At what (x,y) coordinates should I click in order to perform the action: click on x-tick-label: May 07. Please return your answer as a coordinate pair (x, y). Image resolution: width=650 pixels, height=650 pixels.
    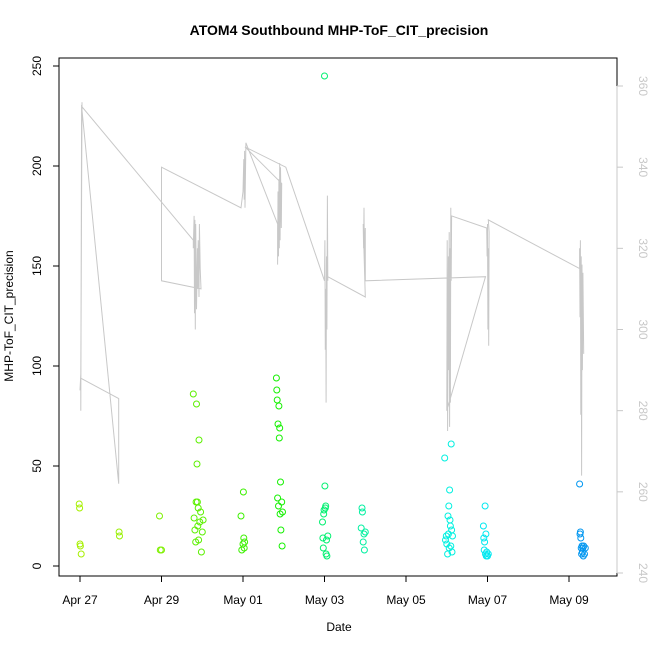
    Looking at the image, I should click on (488, 600).